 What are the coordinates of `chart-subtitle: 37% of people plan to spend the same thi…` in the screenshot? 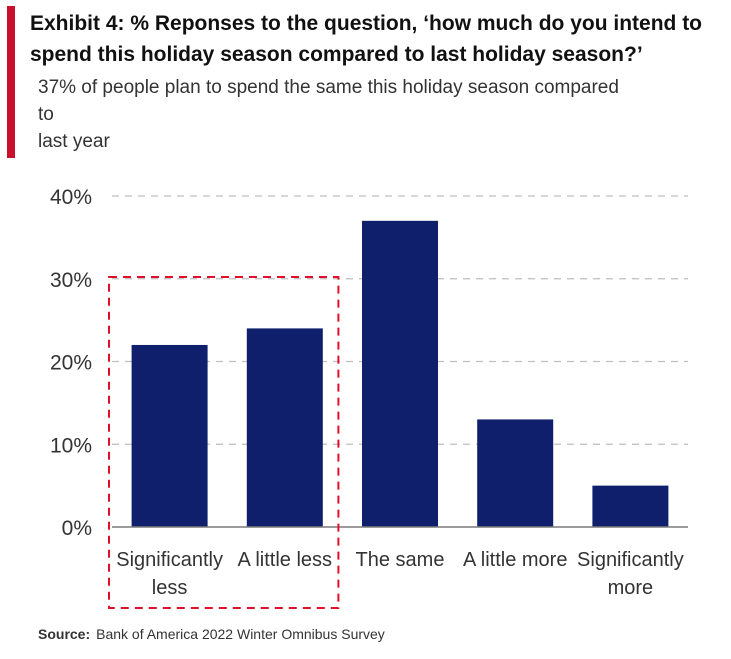 It's located at (368, 114).